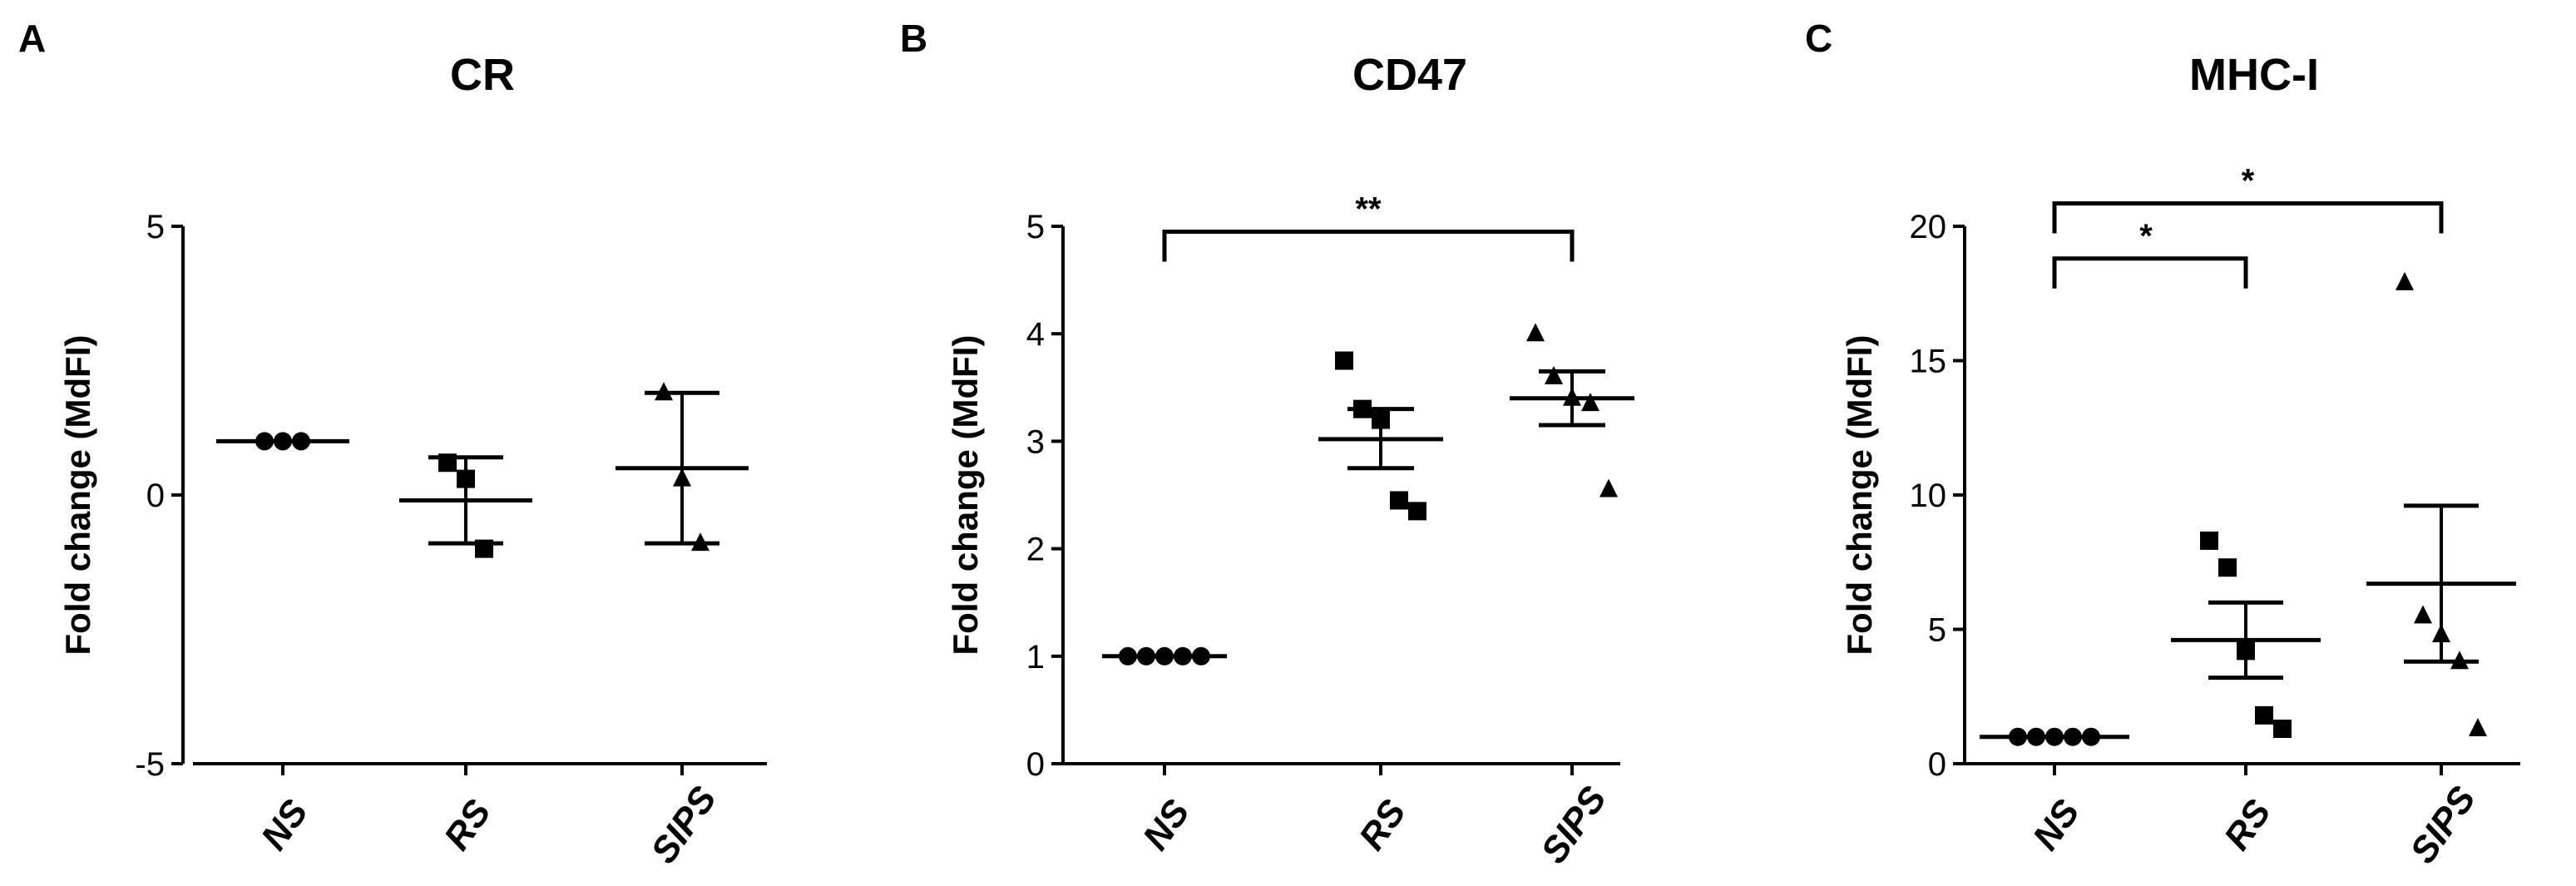  What do you see at coordinates (1368, 209) in the screenshot?
I see `significance-label: **` at bounding box center [1368, 209].